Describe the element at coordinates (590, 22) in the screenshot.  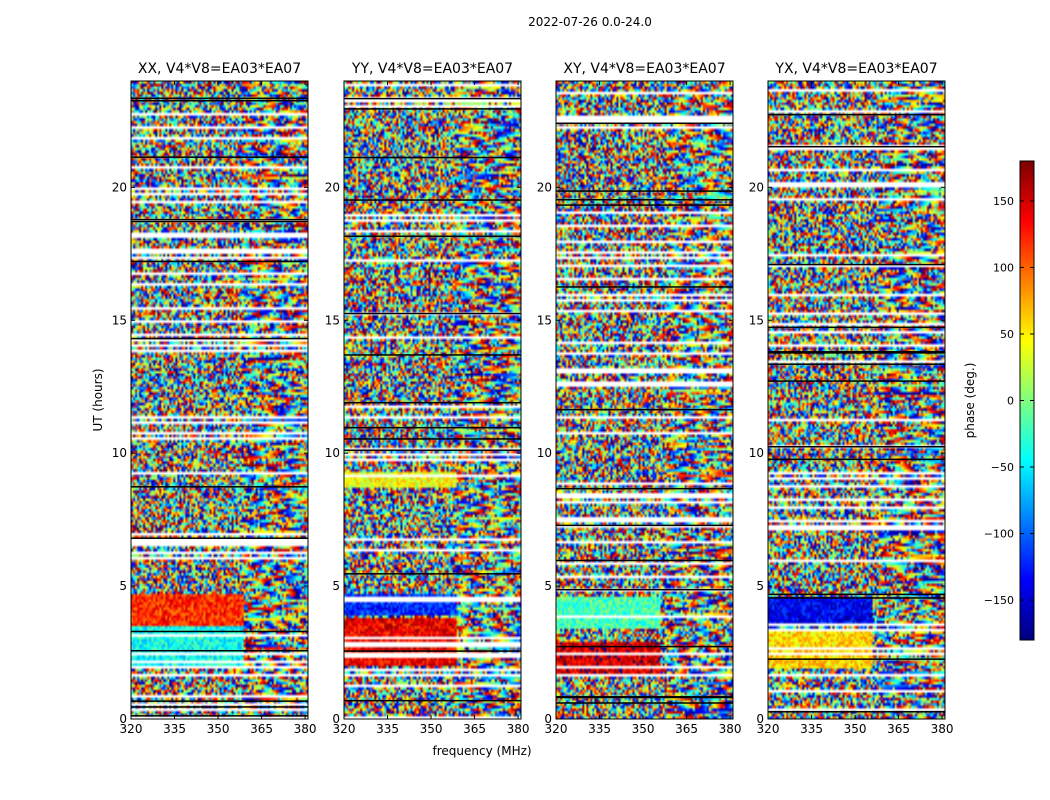
I see `figure-title: 2022-07-26 0.0-24.0` at that location.